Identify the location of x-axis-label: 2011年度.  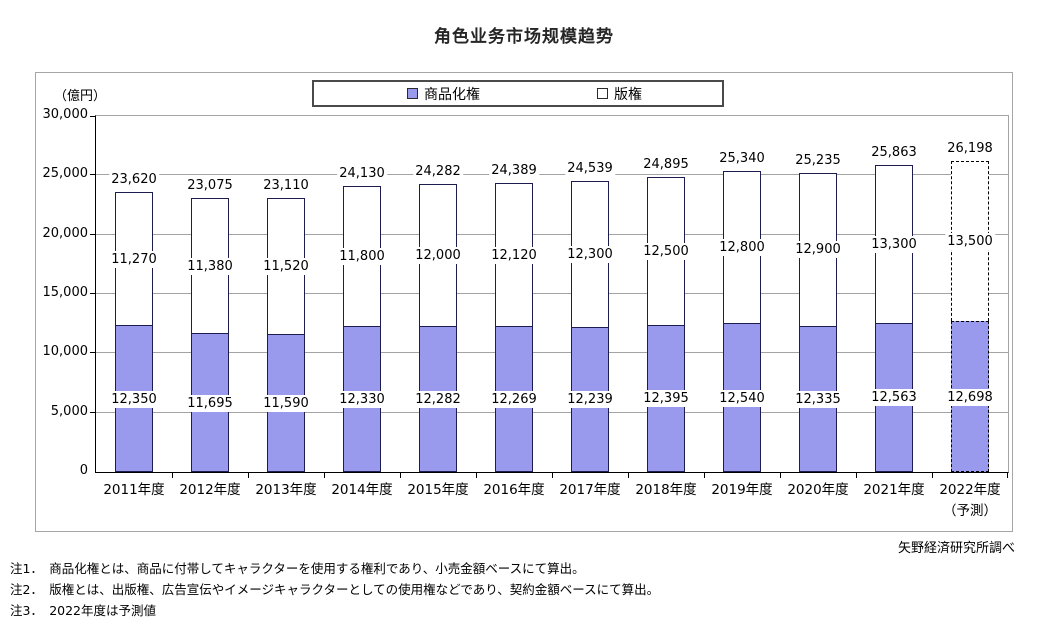
(134, 490).